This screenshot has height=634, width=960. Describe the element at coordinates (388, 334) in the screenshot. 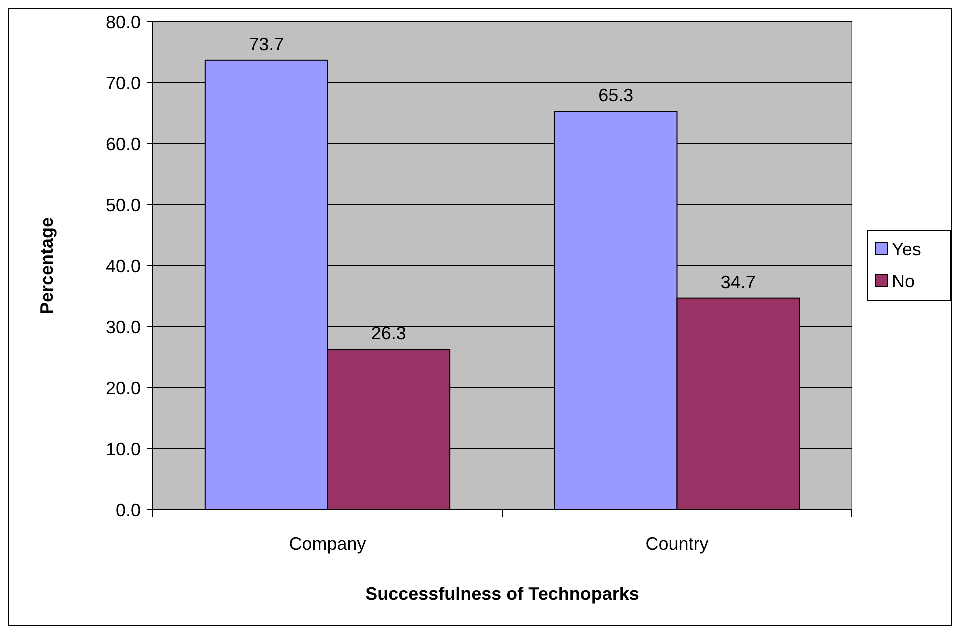

I see `data-label: 26.3` at that location.